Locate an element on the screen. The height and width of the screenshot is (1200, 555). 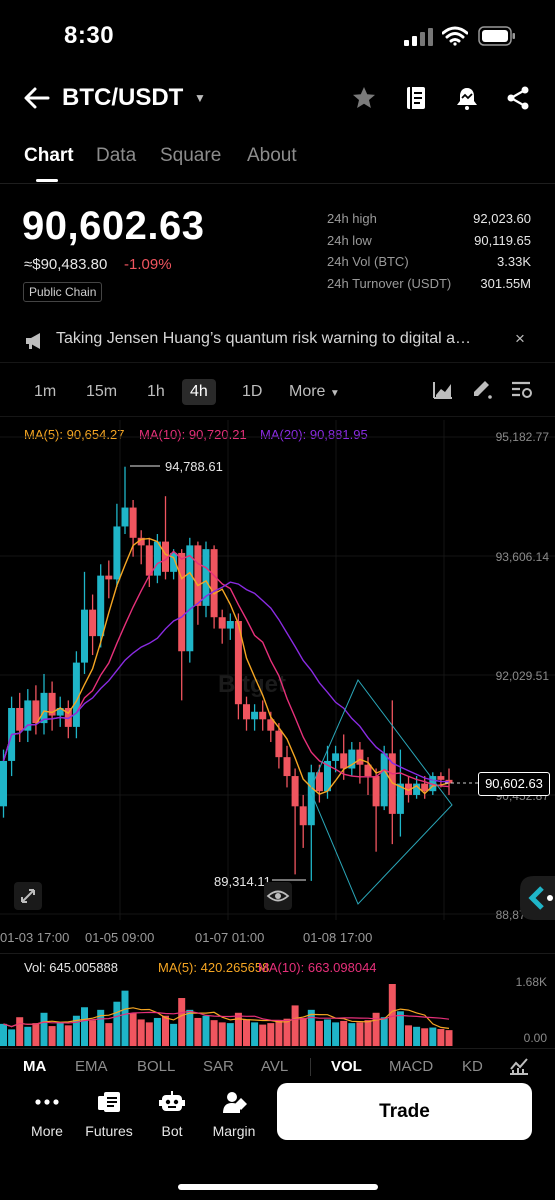
visibility-eye-icon is located at coordinates (278, 896).